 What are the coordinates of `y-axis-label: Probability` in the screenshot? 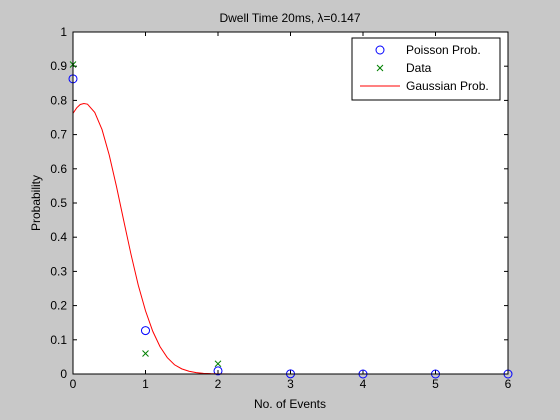 It's located at (36, 203).